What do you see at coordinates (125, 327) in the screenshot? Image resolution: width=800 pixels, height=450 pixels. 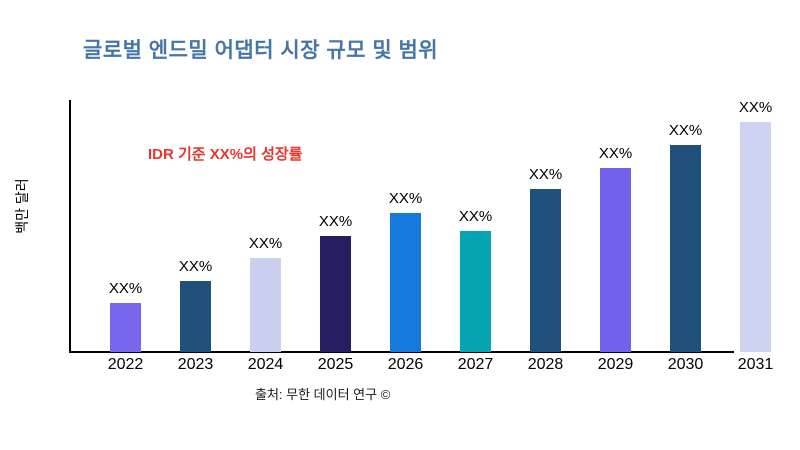 I see `bar-2022` at bounding box center [125, 327].